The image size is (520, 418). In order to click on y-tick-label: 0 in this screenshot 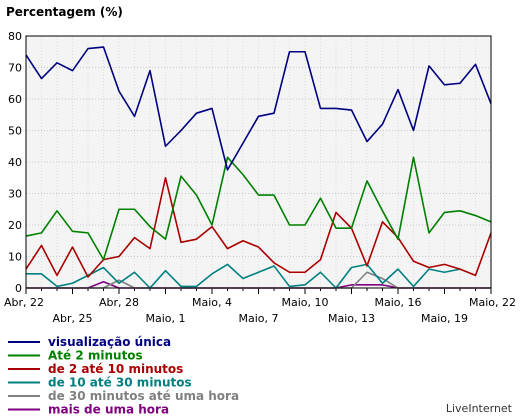, I will do `click(18, 288)`.